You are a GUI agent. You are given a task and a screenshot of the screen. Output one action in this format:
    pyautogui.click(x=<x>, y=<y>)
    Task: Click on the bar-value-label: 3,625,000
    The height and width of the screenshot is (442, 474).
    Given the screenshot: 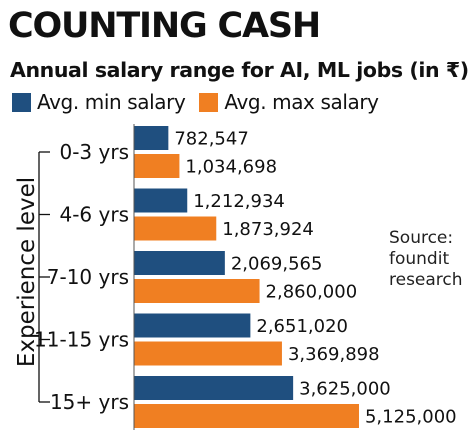 What is the action you would take?
    pyautogui.click(x=345, y=389)
    